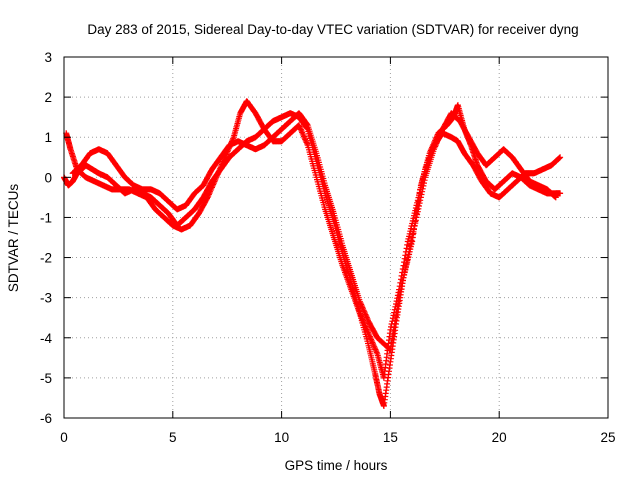 Image resolution: width=640 pixels, height=480 pixels. I want to click on x-axis-label: GPS time / hours, so click(336, 465).